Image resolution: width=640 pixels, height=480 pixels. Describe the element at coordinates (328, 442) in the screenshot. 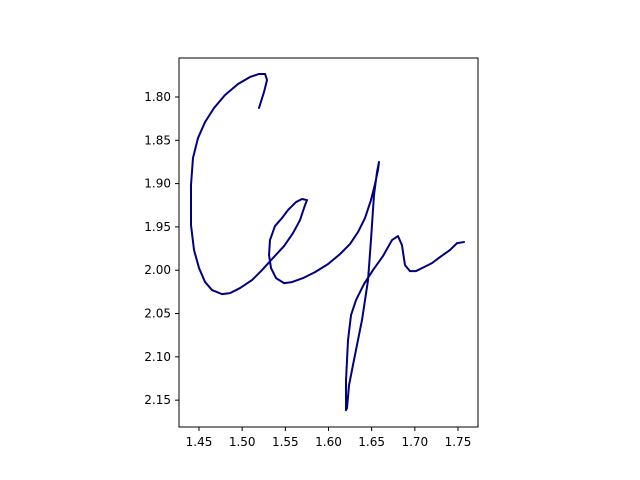

I see `x-tick-label: 1.60` at that location.